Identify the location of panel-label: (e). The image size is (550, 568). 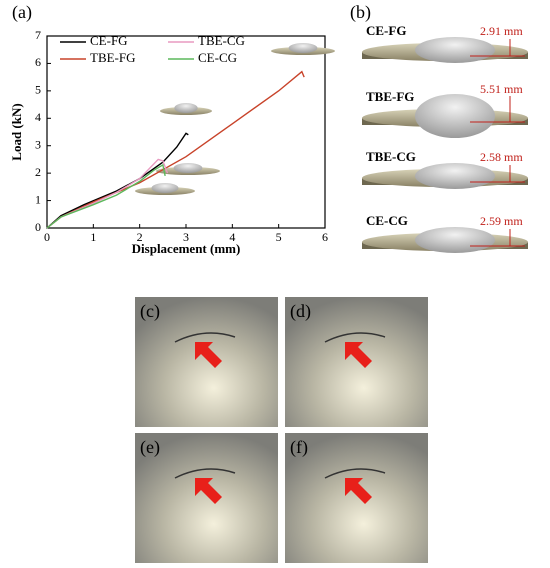
(150, 447).